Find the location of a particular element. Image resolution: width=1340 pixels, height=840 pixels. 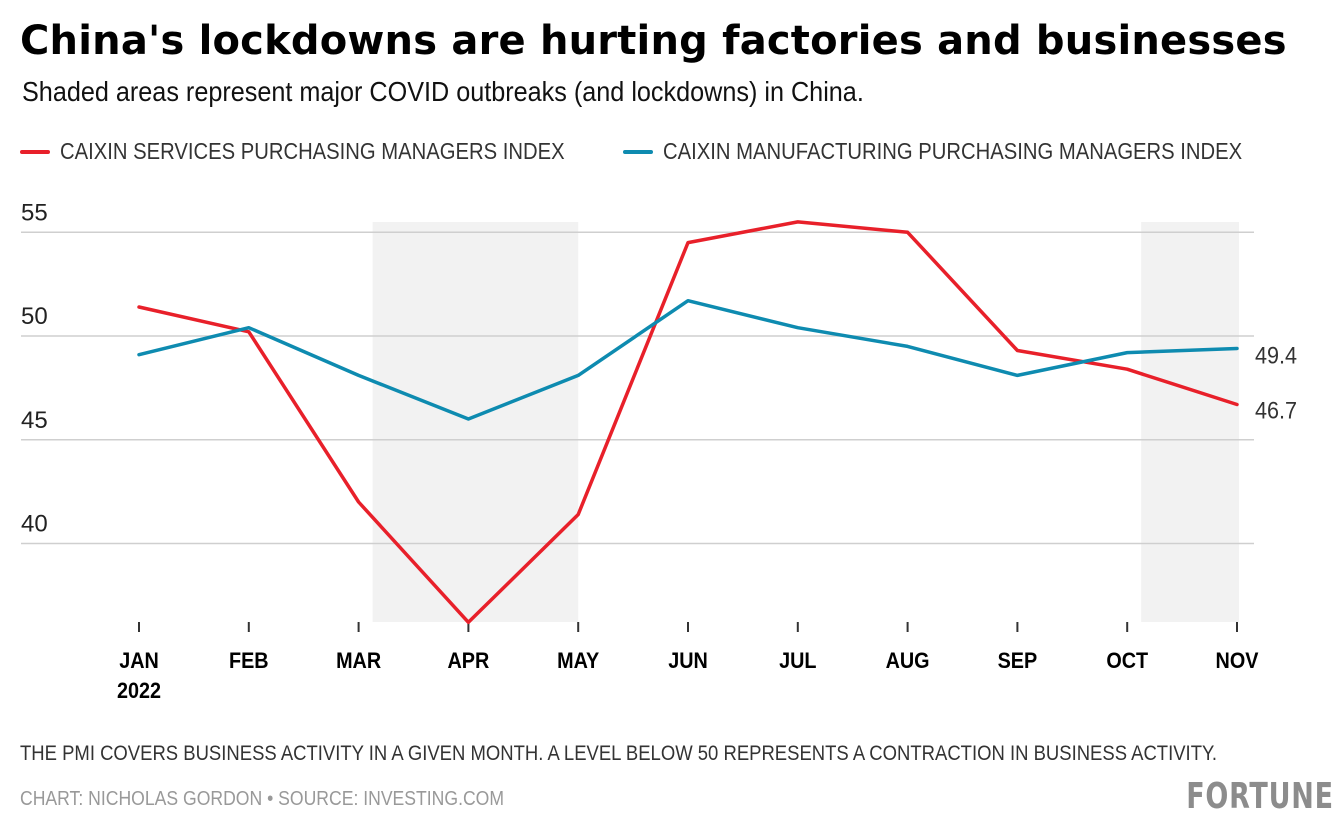

manufacturing-end-label: 49.4 is located at coordinates (1276, 354).